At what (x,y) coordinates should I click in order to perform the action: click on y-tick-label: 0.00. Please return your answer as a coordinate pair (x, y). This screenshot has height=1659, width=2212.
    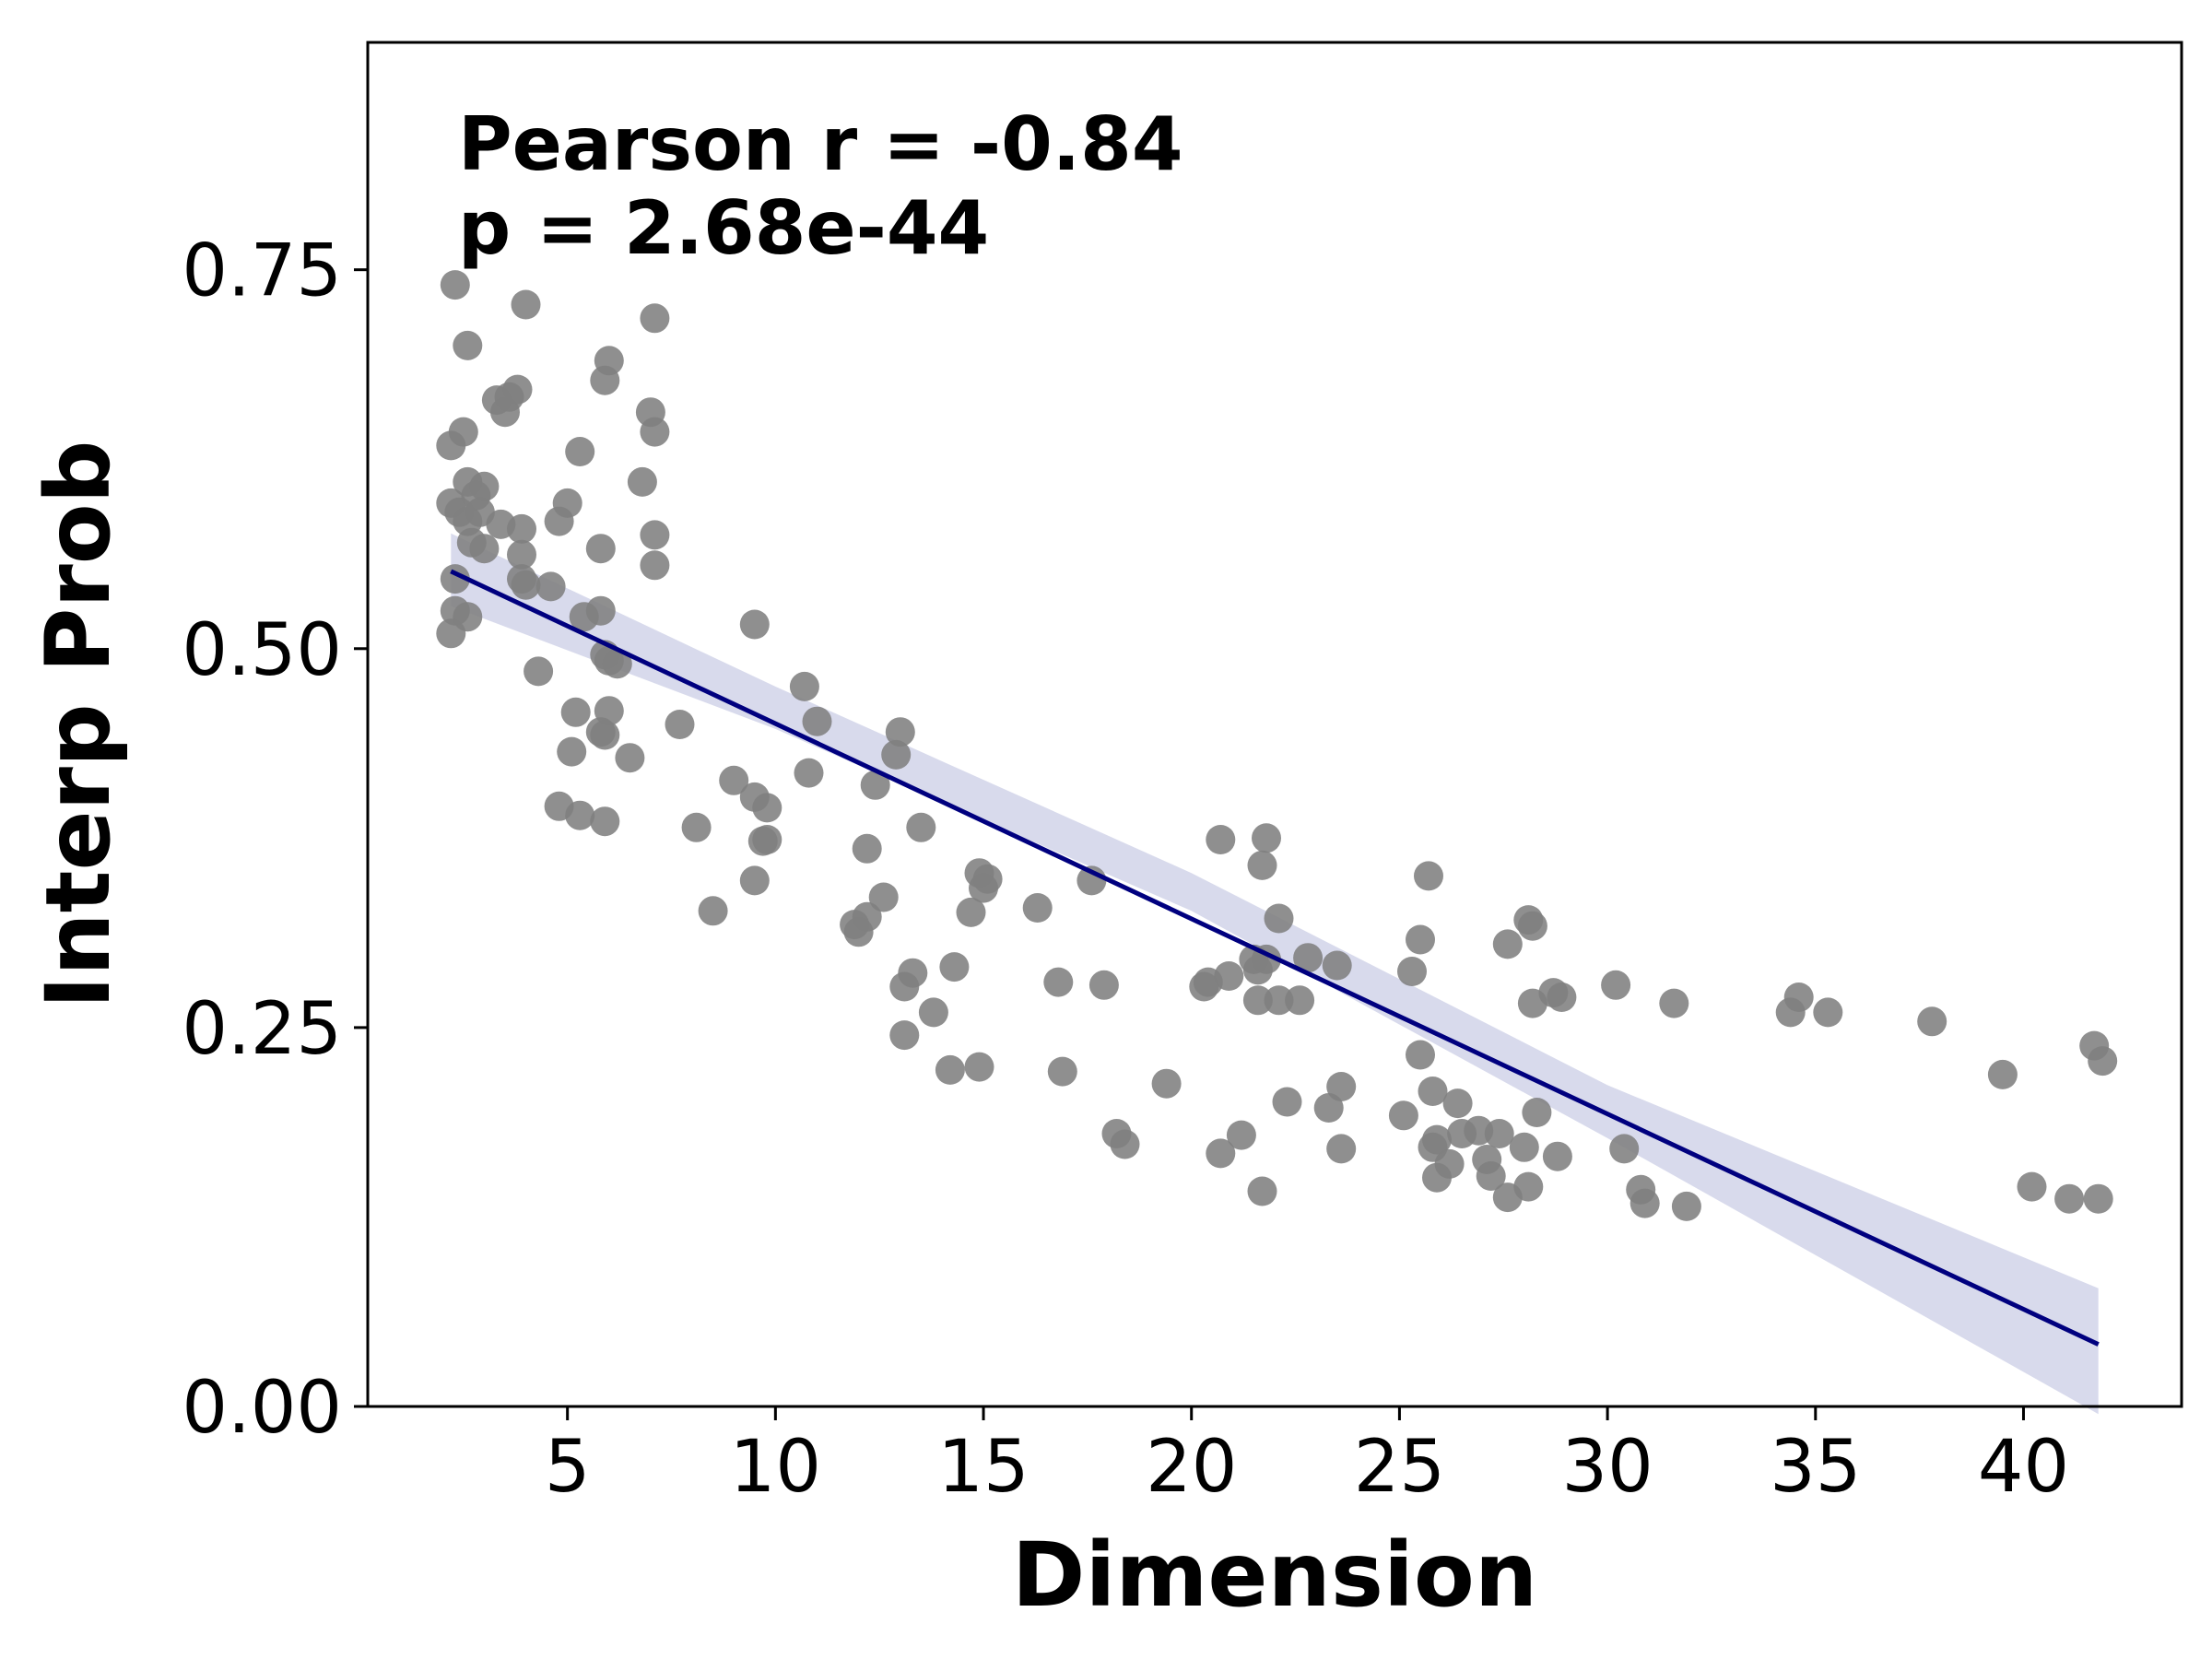
    Looking at the image, I should click on (262, 1408).